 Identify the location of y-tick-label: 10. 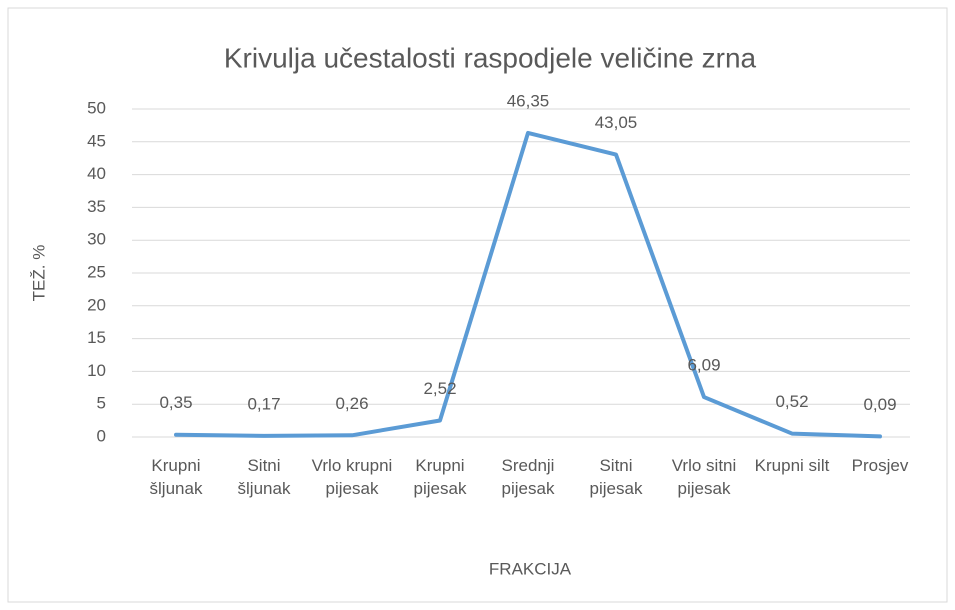
(96, 370).